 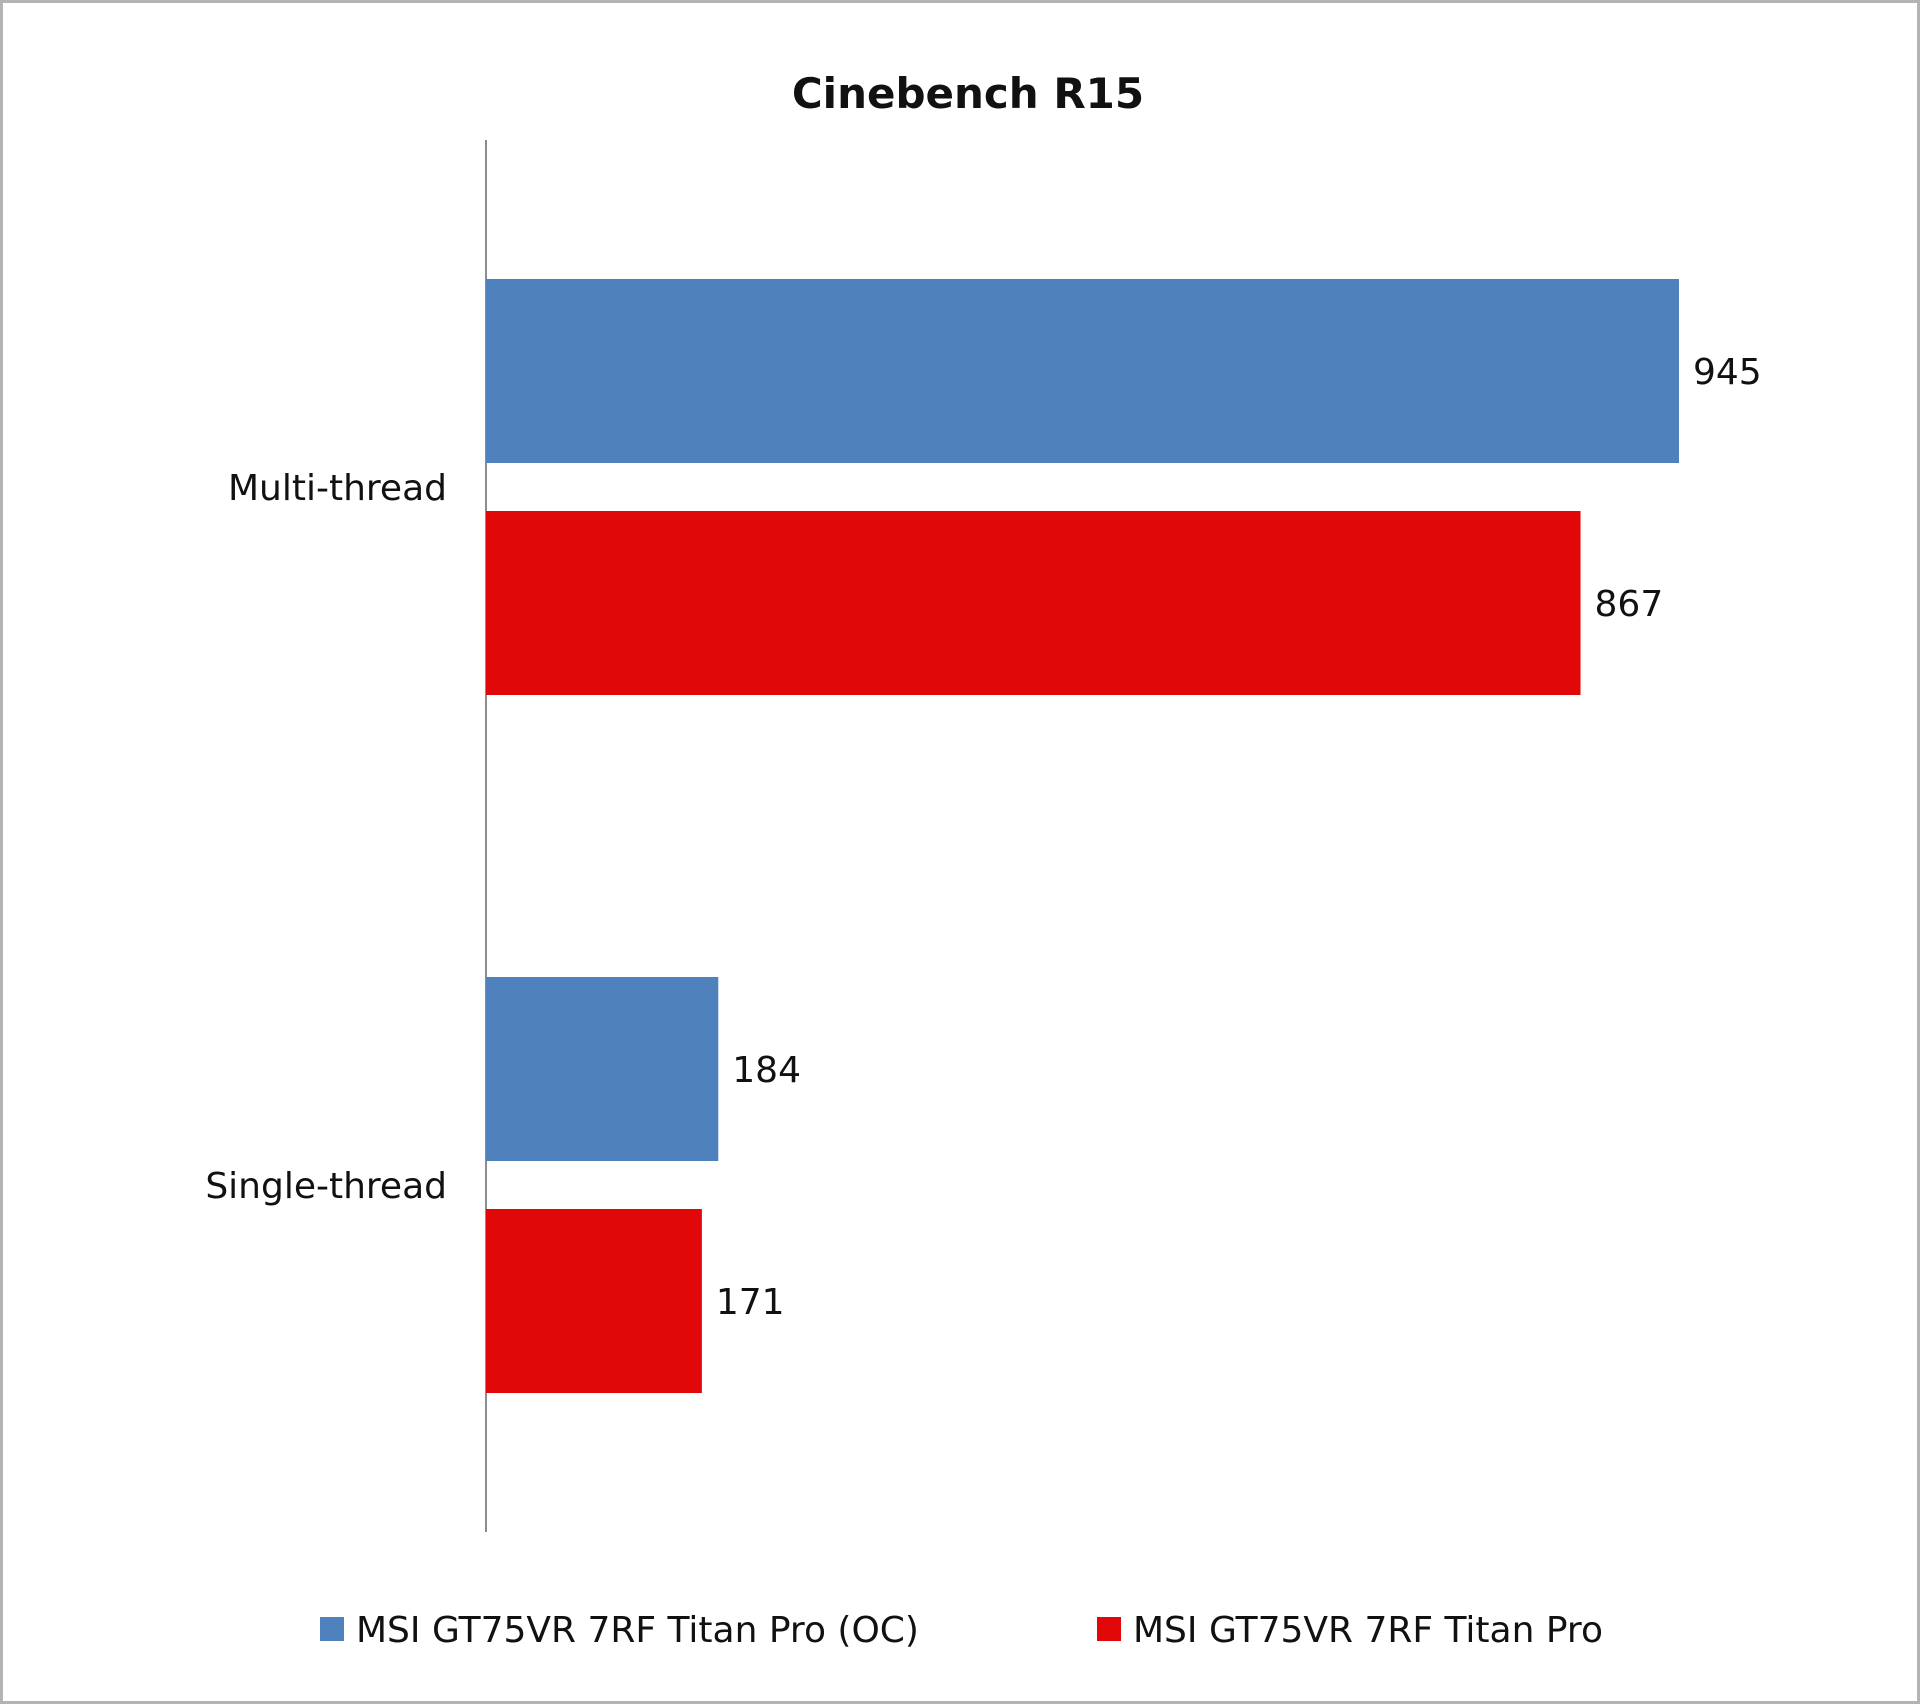 I want to click on value-label-multi-thread-series-1: 945, so click(x=1727, y=372).